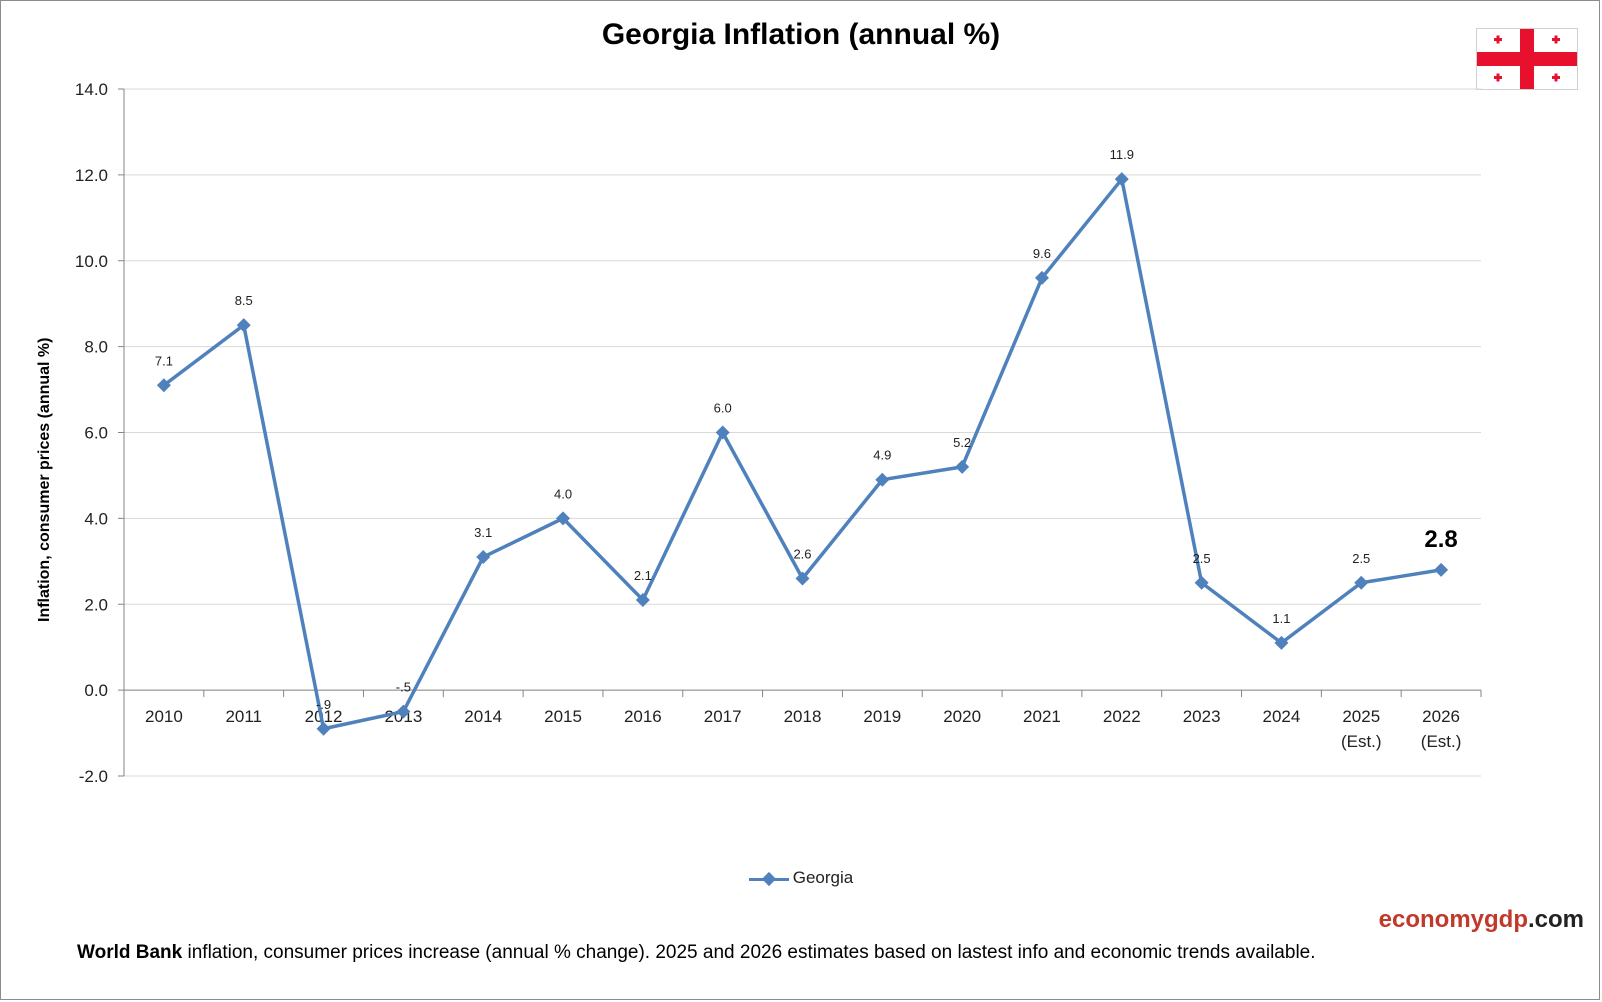 The image size is (1602, 1002). Describe the element at coordinates (96, 518) in the screenshot. I see `y-tick-label: 4.0` at that location.